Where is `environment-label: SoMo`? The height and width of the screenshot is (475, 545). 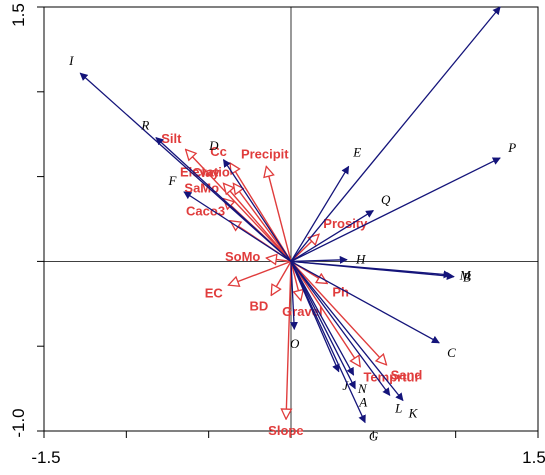 environment-label: SoMo is located at coordinates (242, 256).